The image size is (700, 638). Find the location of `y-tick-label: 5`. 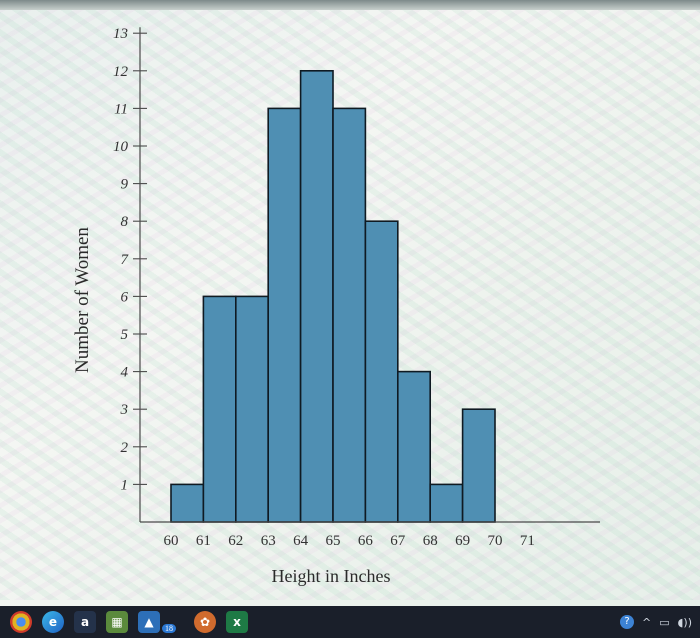

y-tick-label: 5 is located at coordinates (125, 335).